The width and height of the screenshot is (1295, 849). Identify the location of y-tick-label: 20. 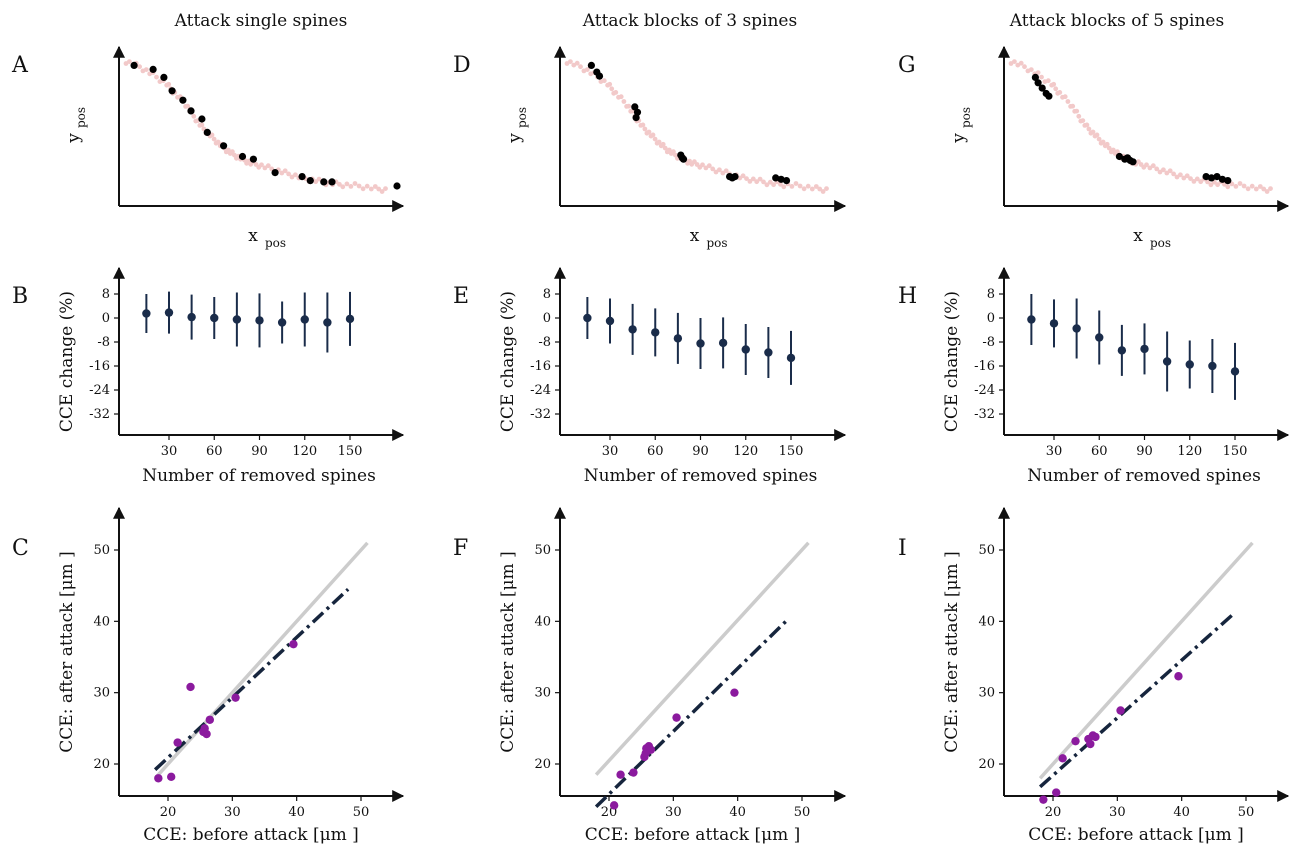
(101, 764).